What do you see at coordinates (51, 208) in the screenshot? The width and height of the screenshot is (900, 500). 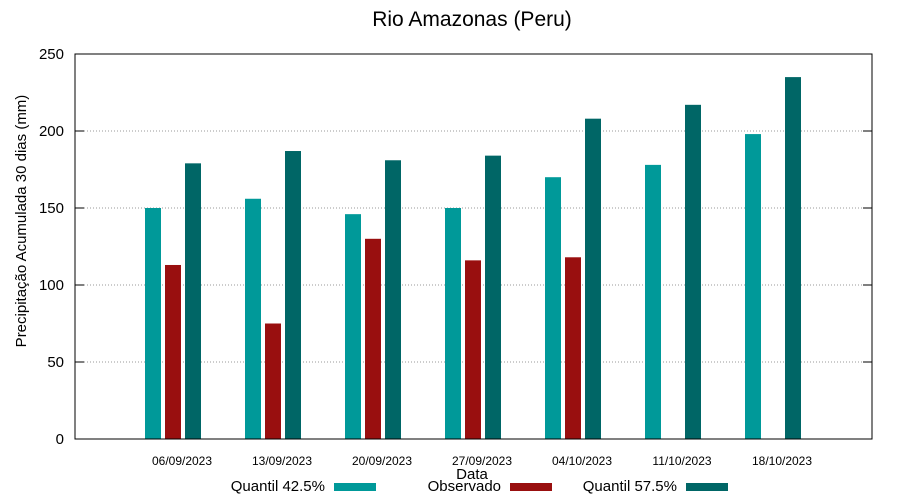 I see `y-tick-label: 150` at bounding box center [51, 208].